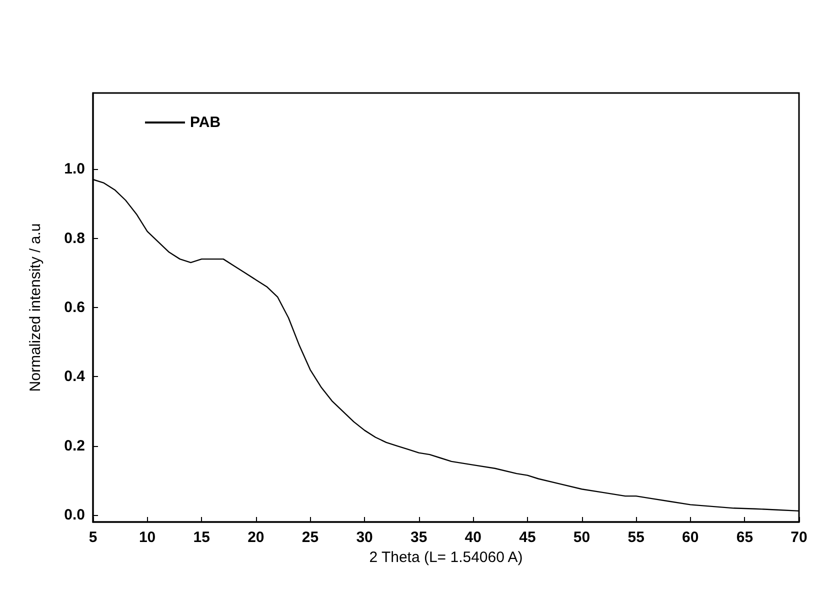 The image size is (814, 590). Describe the element at coordinates (364, 537) in the screenshot. I see `x-tick-label: 30` at that location.